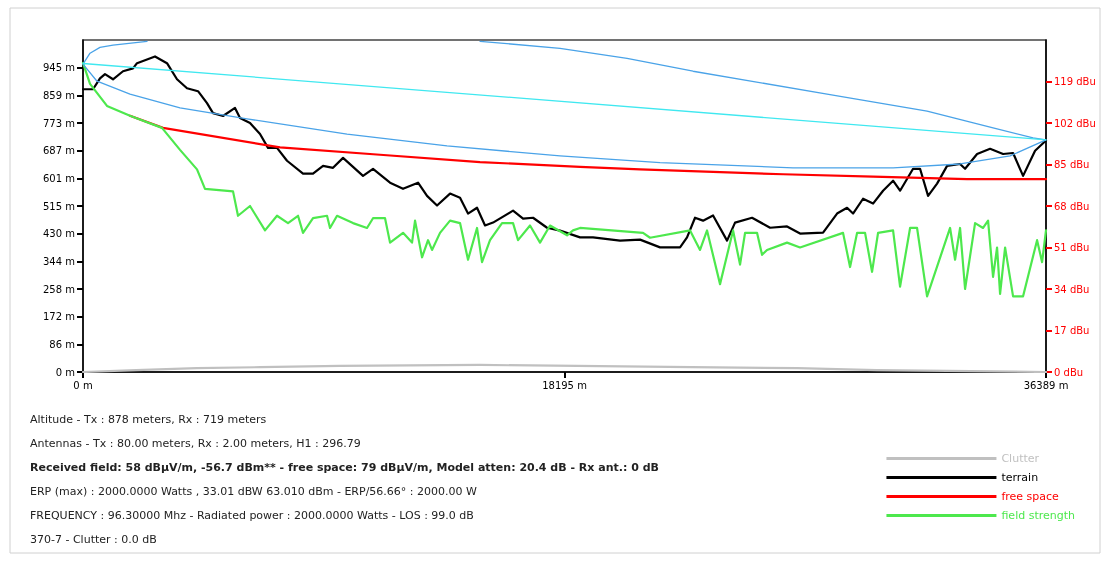  What do you see at coordinates (65, 372) in the screenshot?
I see `y-tick-label: 0 m` at bounding box center [65, 372].